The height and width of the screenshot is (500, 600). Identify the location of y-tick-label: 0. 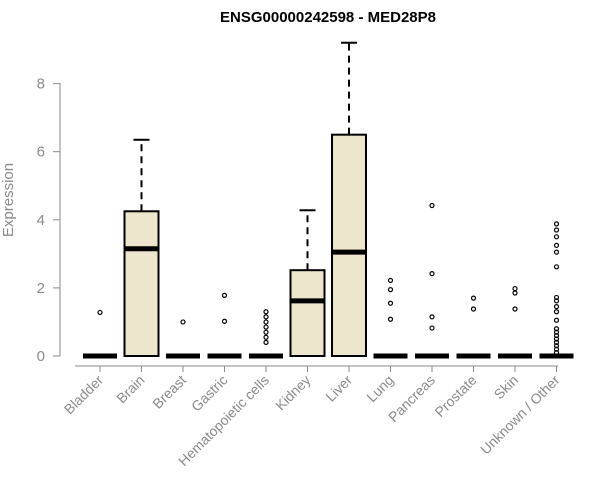
(41, 356).